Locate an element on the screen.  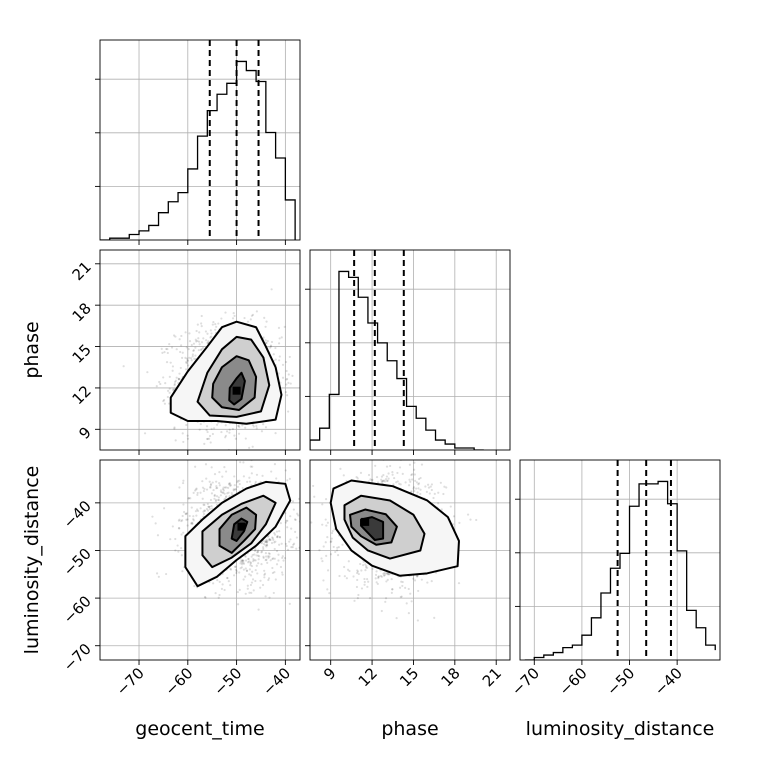
x-tick-label: −60 is located at coordinates (179, 681).